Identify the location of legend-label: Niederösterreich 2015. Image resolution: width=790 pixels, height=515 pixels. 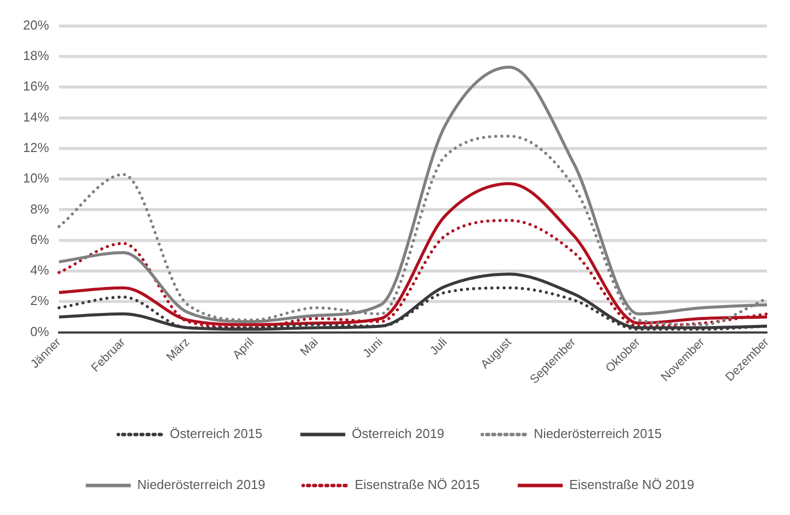
(598, 434).